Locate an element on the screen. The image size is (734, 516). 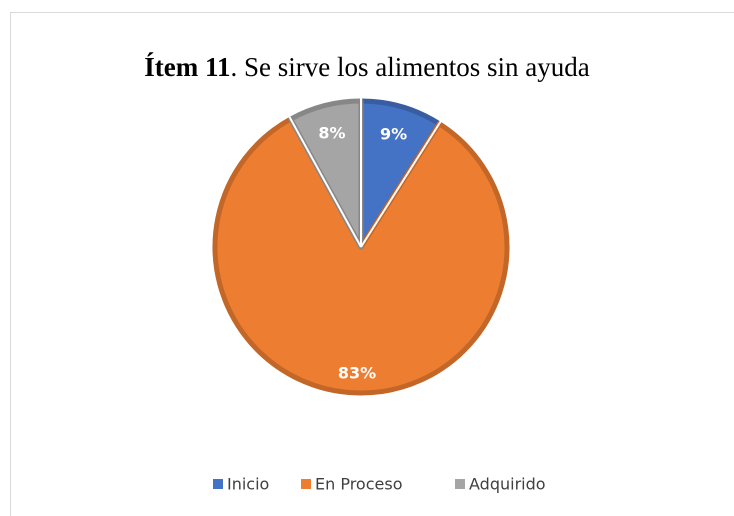
legend-label: Adquirido is located at coordinates (507, 484).